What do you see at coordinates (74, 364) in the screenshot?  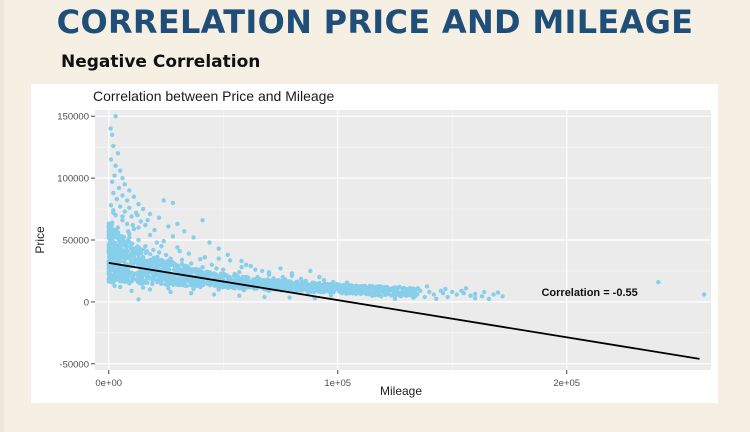 I see `y-tick-label: -50000` at bounding box center [74, 364].